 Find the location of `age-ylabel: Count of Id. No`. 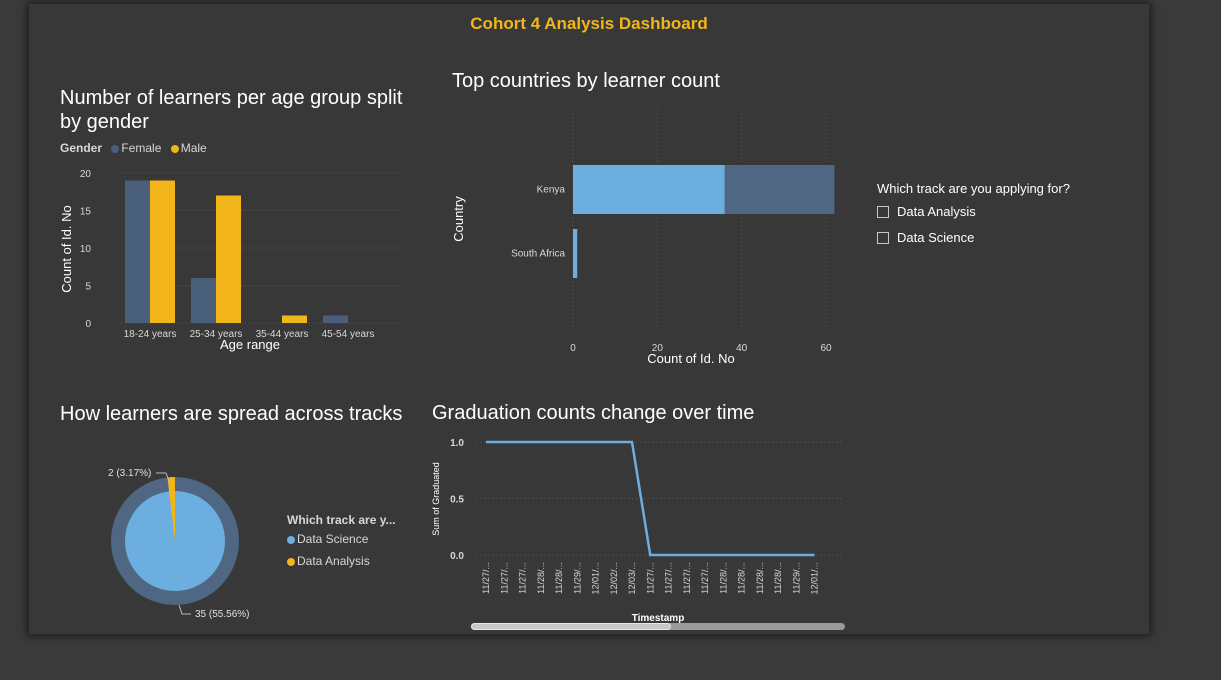

age-ylabel: Count of Id. No is located at coordinates (66, 248).